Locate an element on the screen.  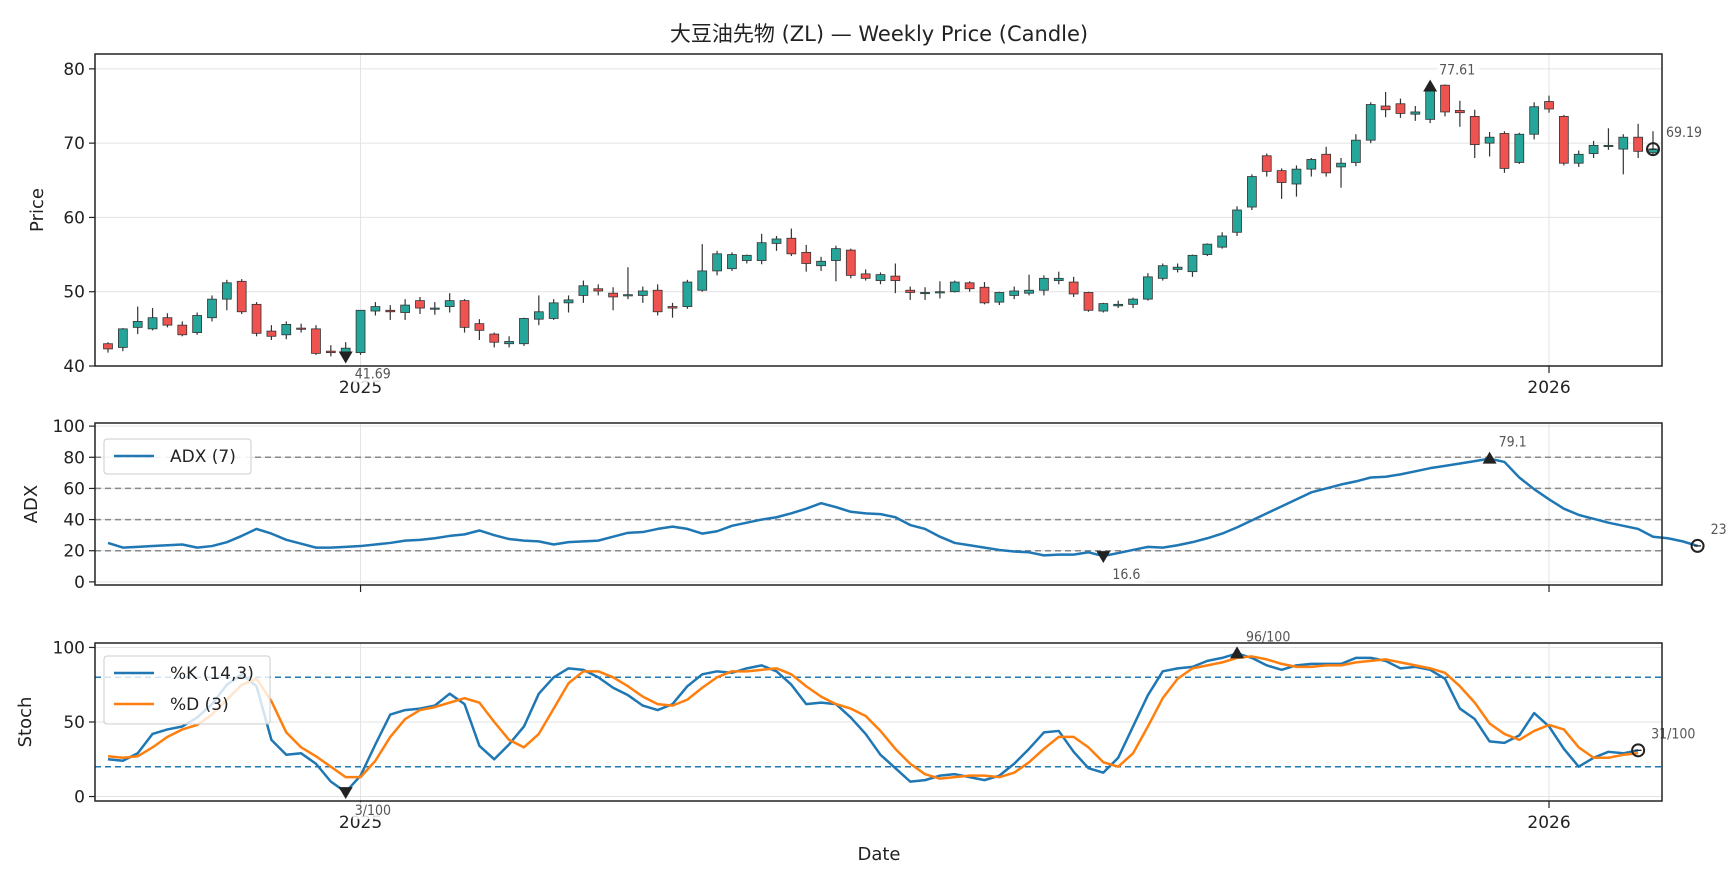
stoch-min-label-box is located at coordinates (373, 811).